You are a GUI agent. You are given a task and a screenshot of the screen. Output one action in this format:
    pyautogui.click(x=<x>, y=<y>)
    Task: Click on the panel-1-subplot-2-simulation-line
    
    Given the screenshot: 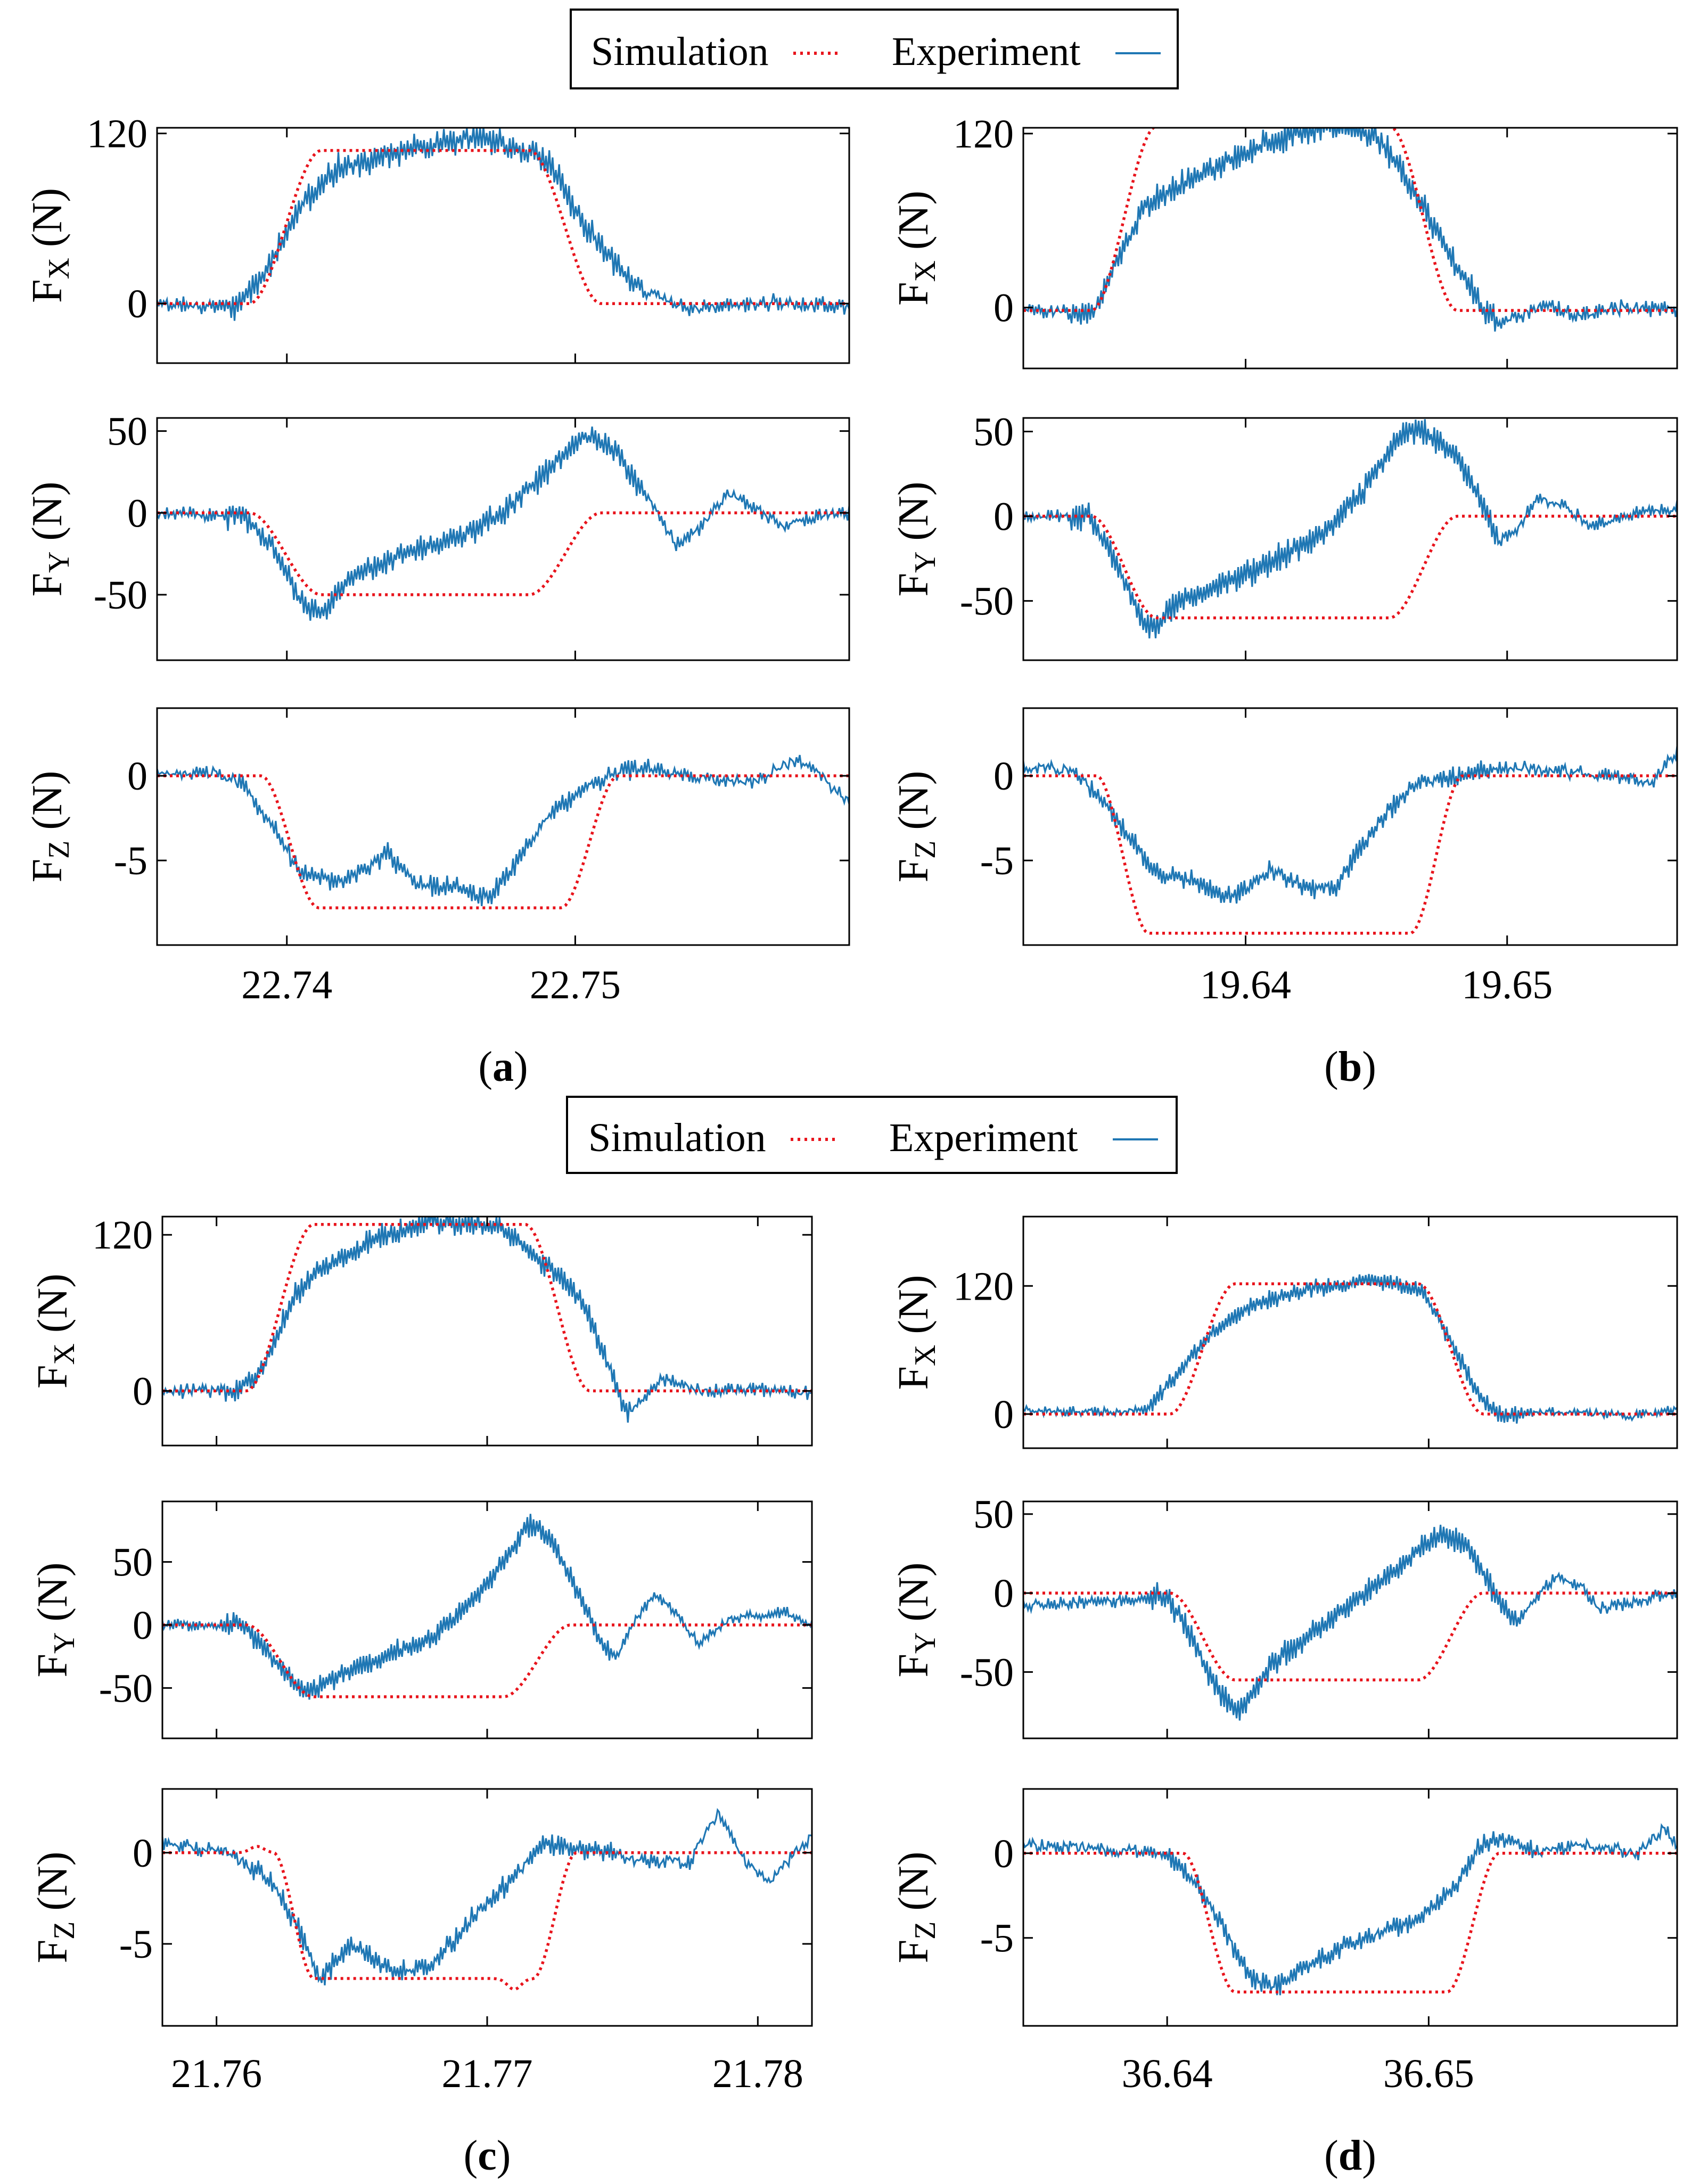 What is the action you would take?
    pyautogui.click(x=1350, y=854)
    